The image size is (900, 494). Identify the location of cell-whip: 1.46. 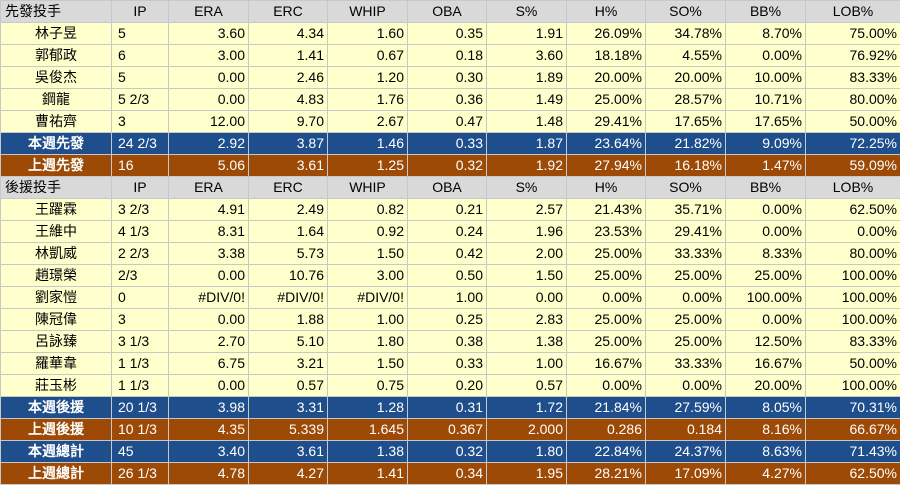
(367, 143).